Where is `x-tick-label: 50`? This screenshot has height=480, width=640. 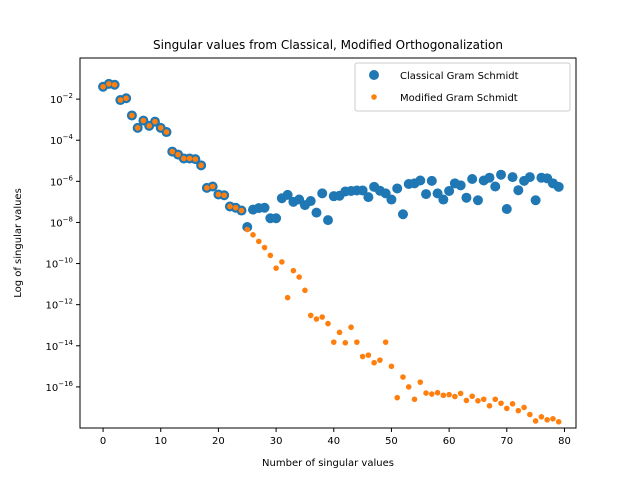 x-tick-label: 50 is located at coordinates (391, 441).